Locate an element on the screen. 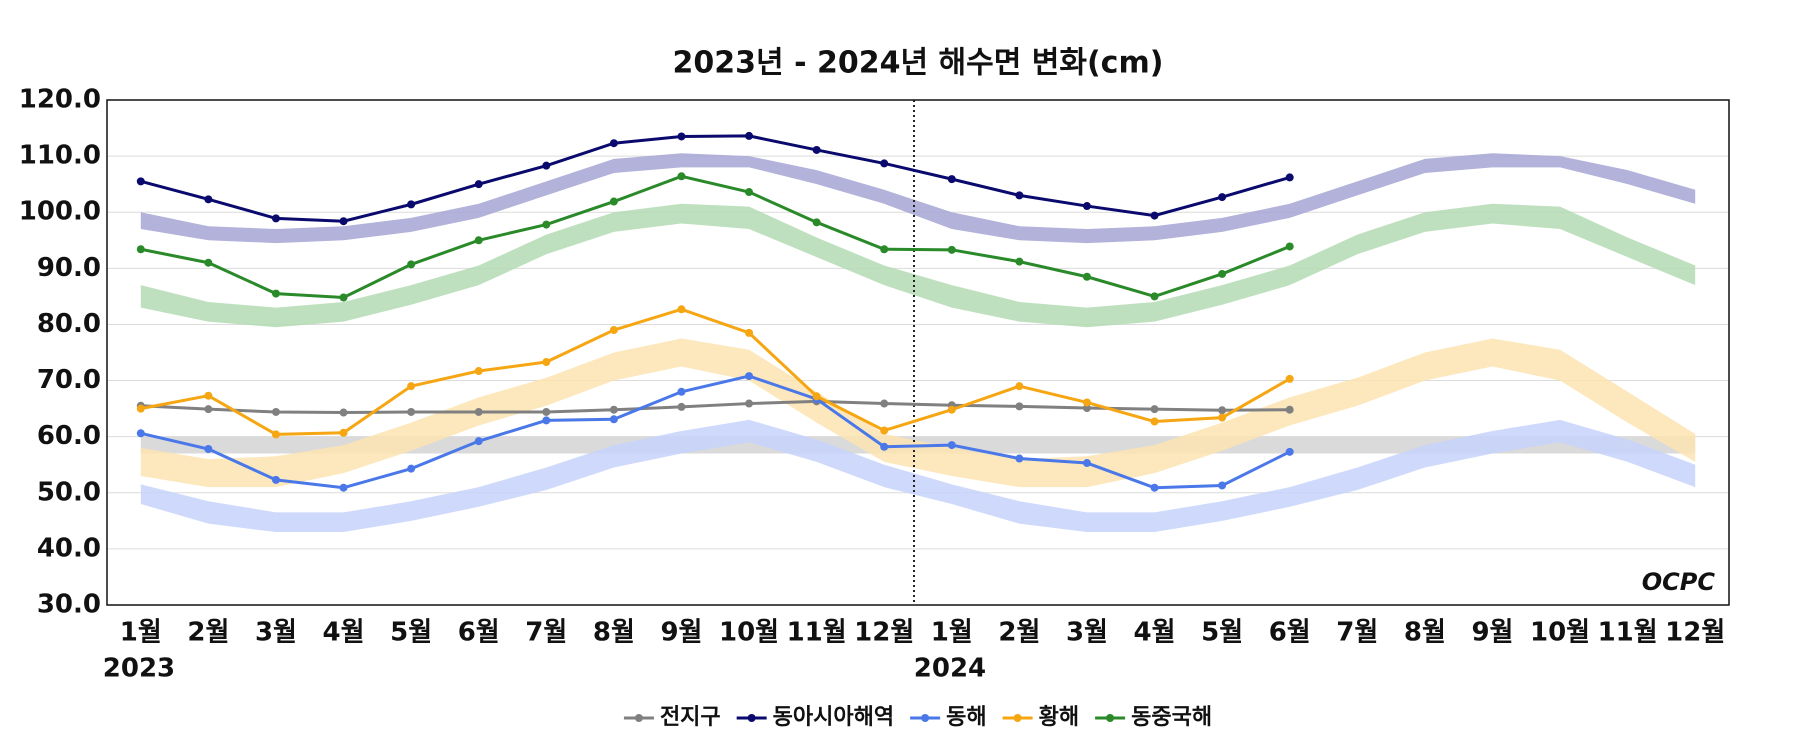  legend-label: 동아시아해역 is located at coordinates (833, 717).